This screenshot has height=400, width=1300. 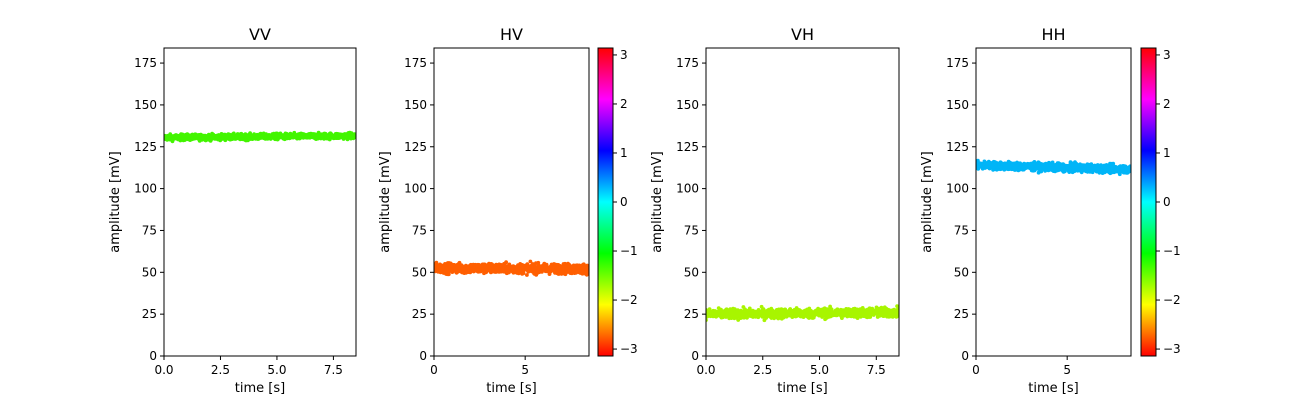 I want to click on subplot-title: HH, so click(x=1053, y=34).